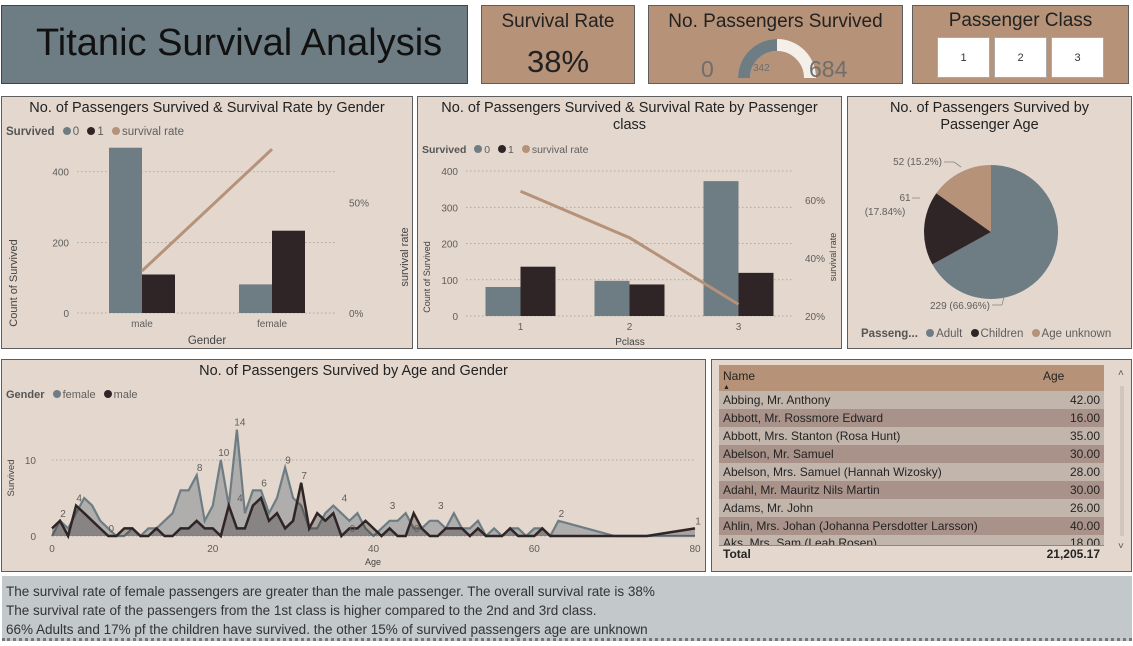  Describe the element at coordinates (726, 387) in the screenshot. I see `sort-asc-icon: ▲` at that location.